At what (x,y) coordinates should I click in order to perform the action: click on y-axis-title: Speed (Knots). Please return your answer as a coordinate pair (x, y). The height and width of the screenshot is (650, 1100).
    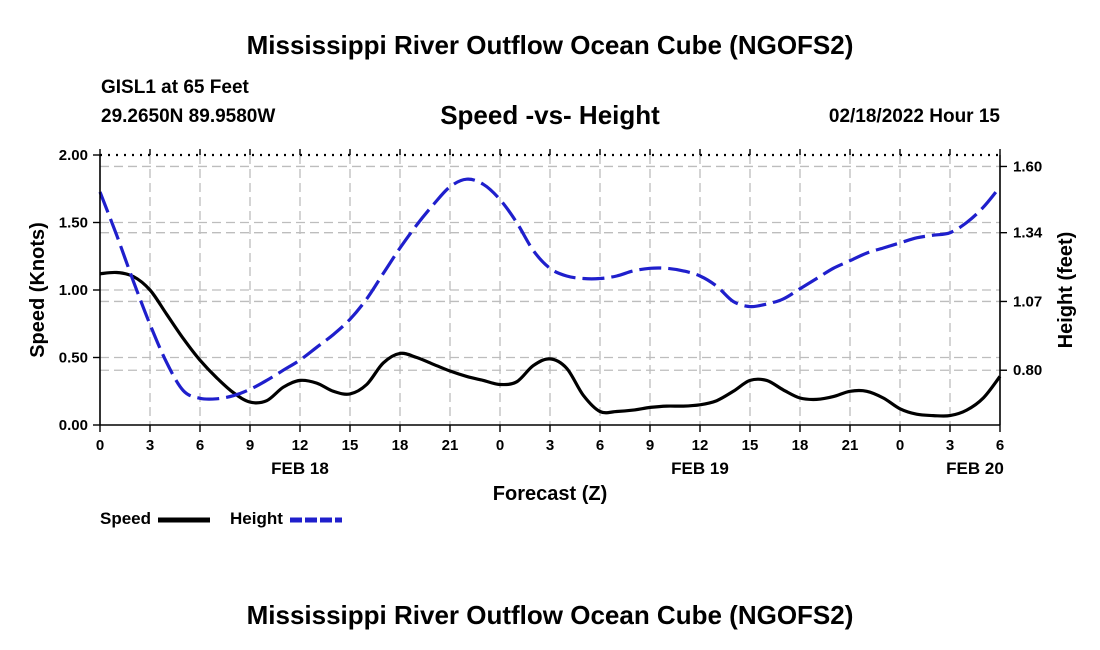
    Looking at the image, I should click on (38, 290).